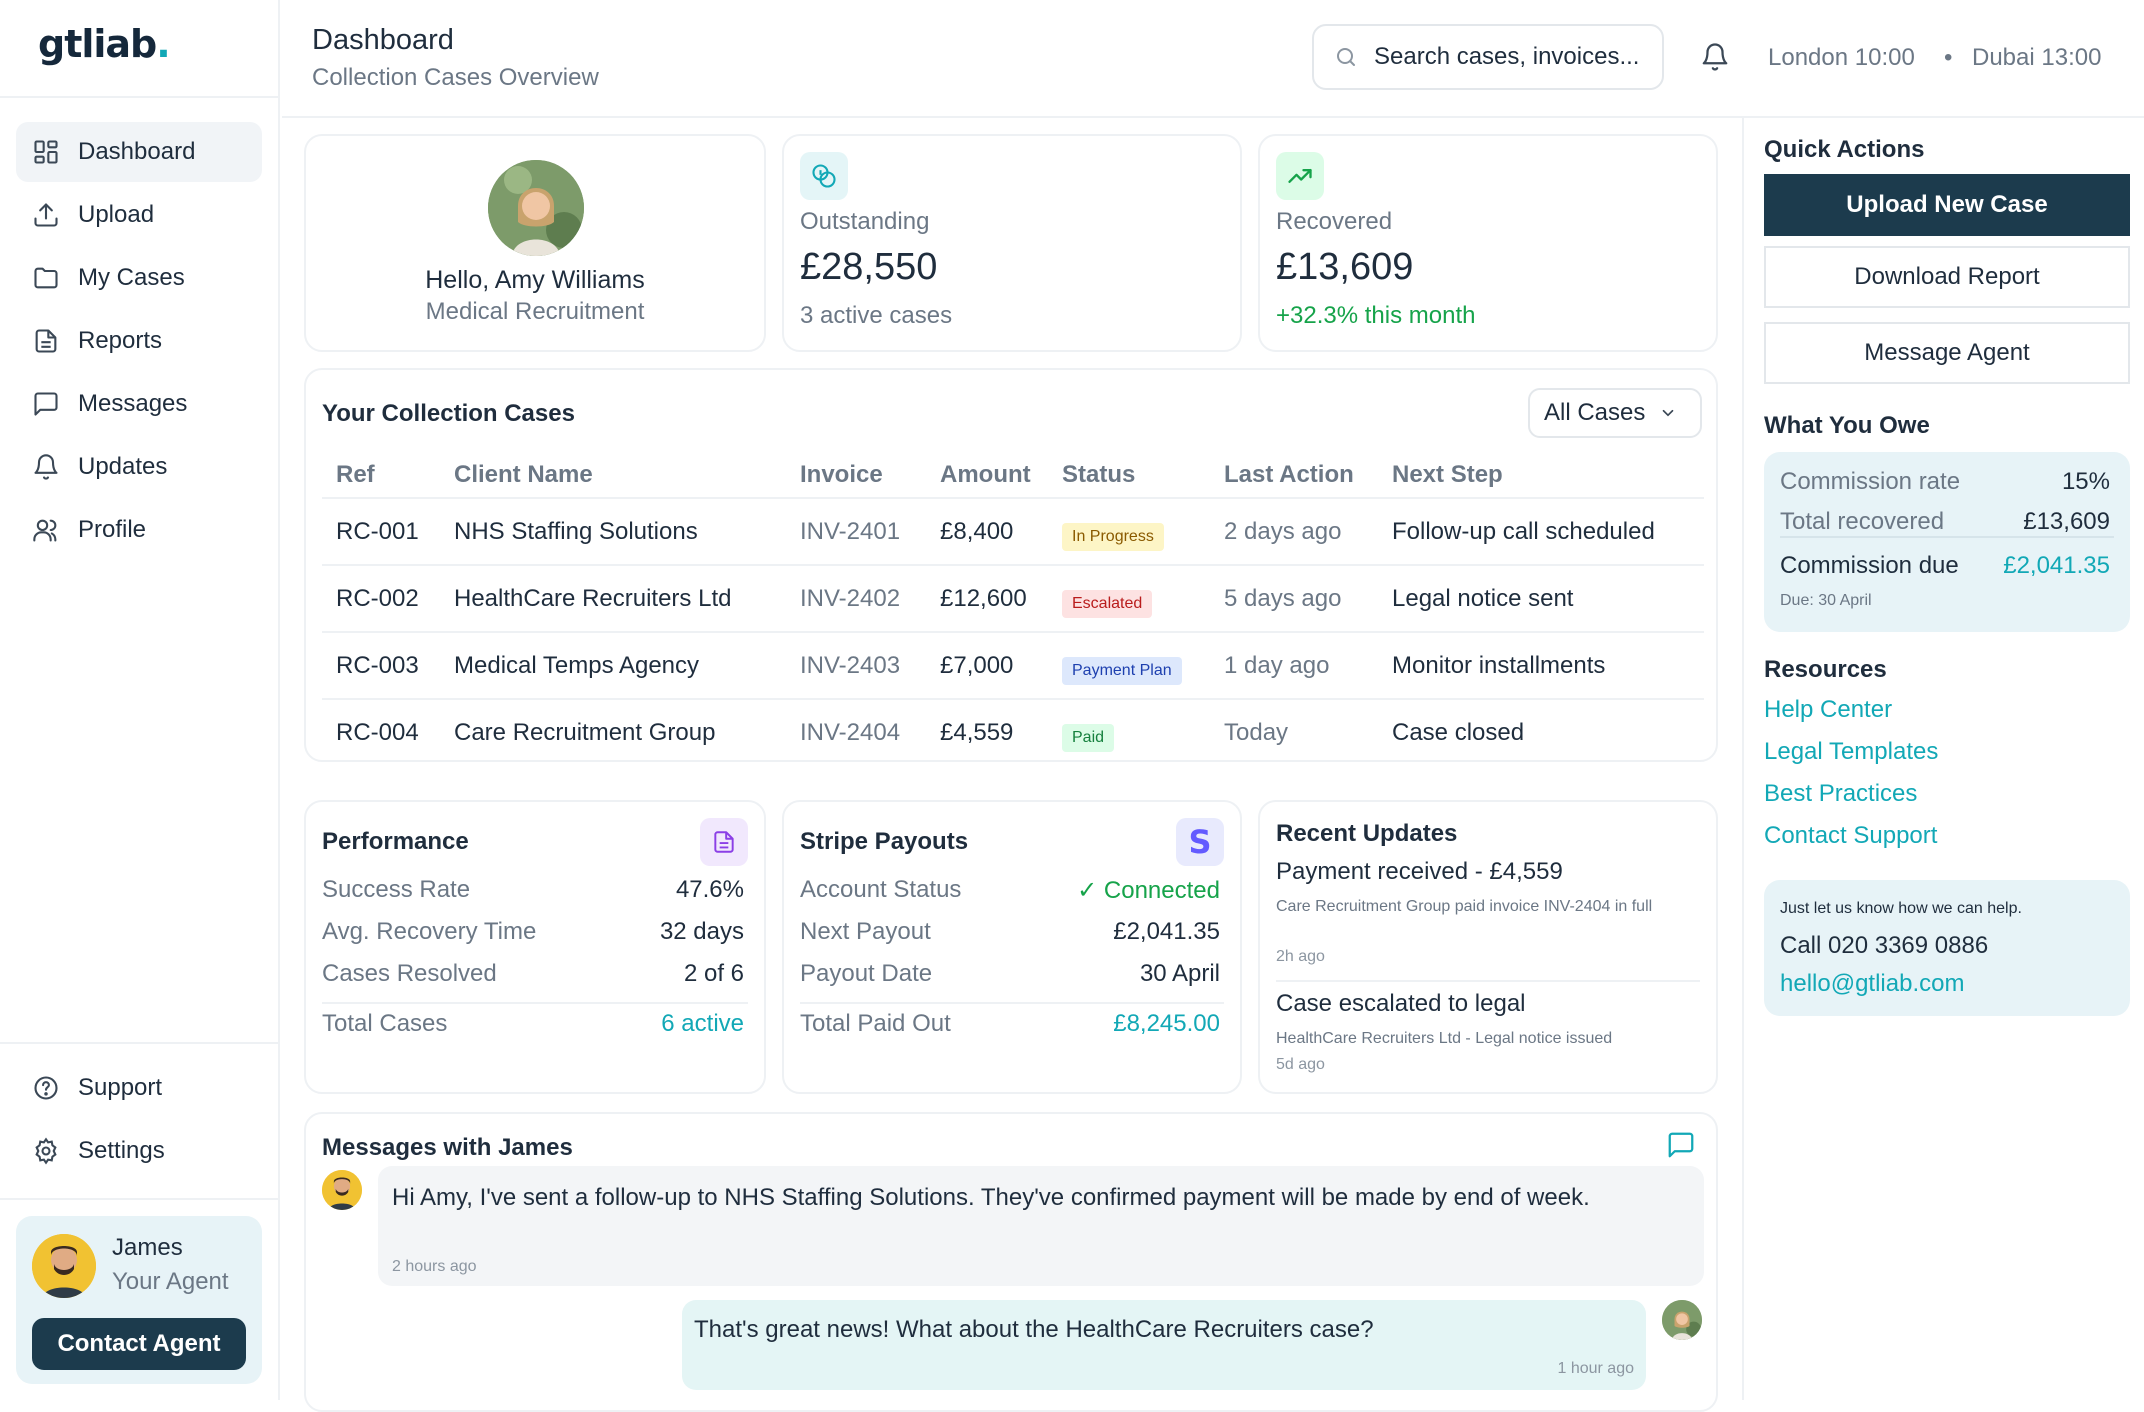 Image resolution: width=2144 pixels, height=1412 pixels. What do you see at coordinates (46, 215) in the screenshot?
I see `upload-icon` at bounding box center [46, 215].